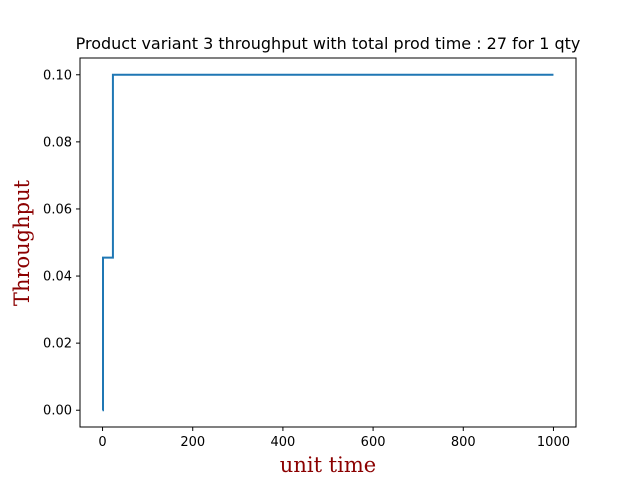 This screenshot has height=480, width=640. Describe the element at coordinates (373, 442) in the screenshot. I see `x-tick-label: 600` at that location.